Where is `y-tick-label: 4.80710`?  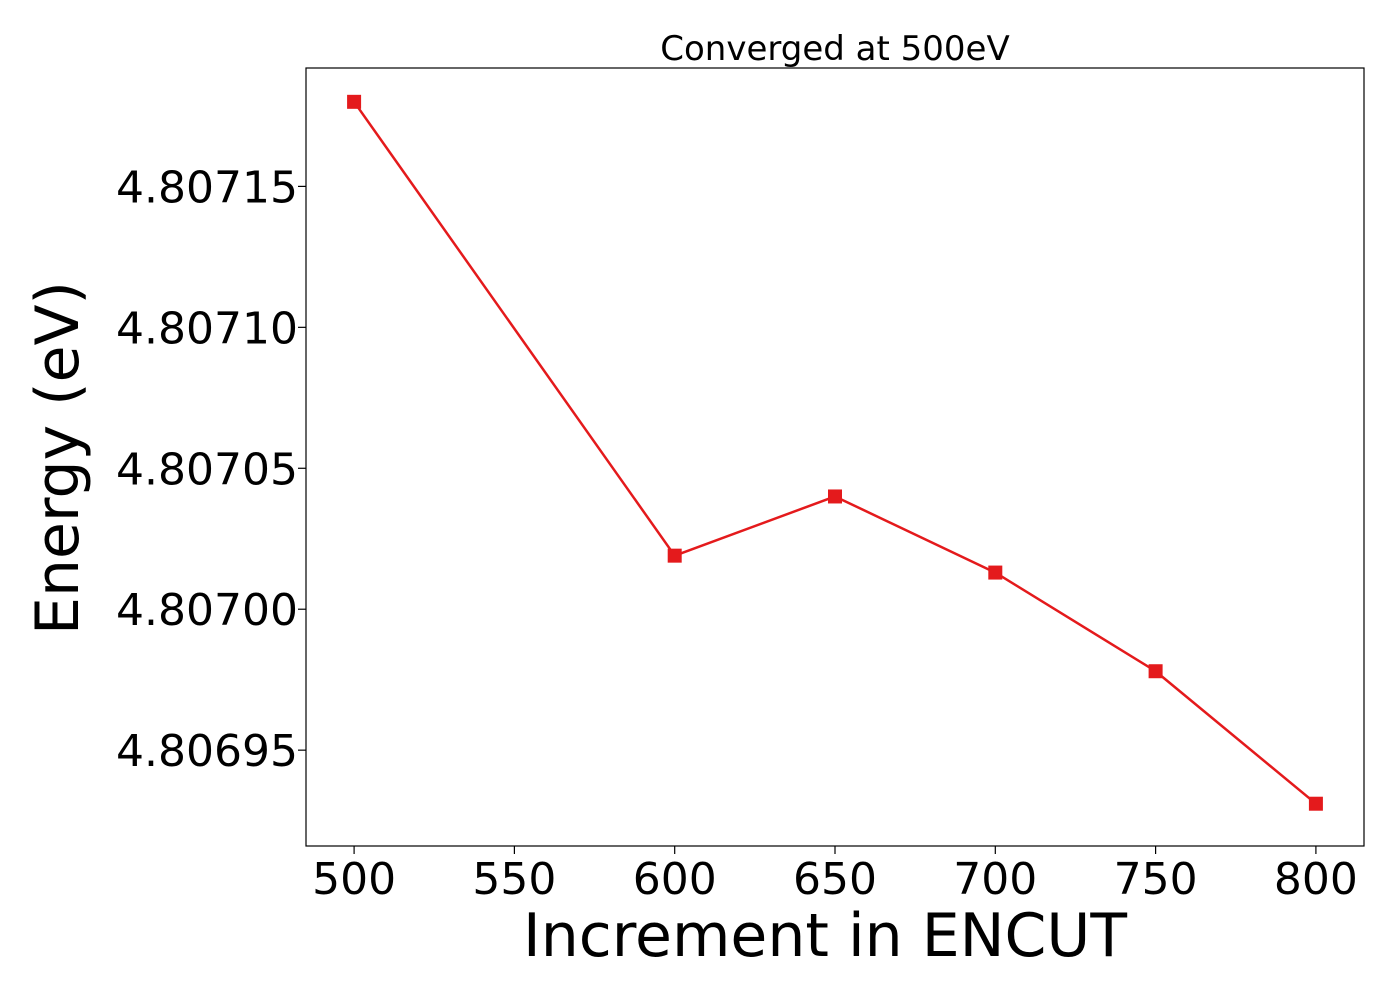
y-tick-label: 4.80710 is located at coordinates (207, 328).